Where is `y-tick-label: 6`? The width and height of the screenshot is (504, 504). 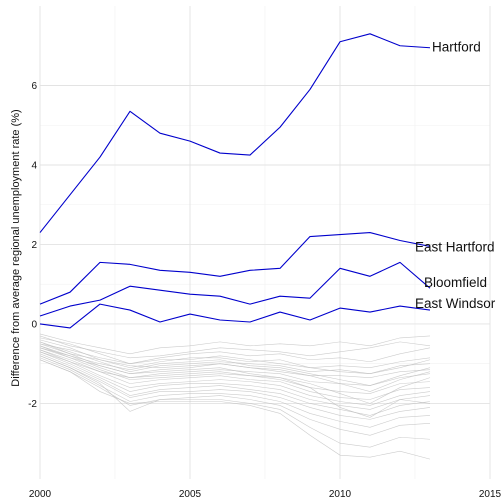 y-tick-label: 6 is located at coordinates (34, 86).